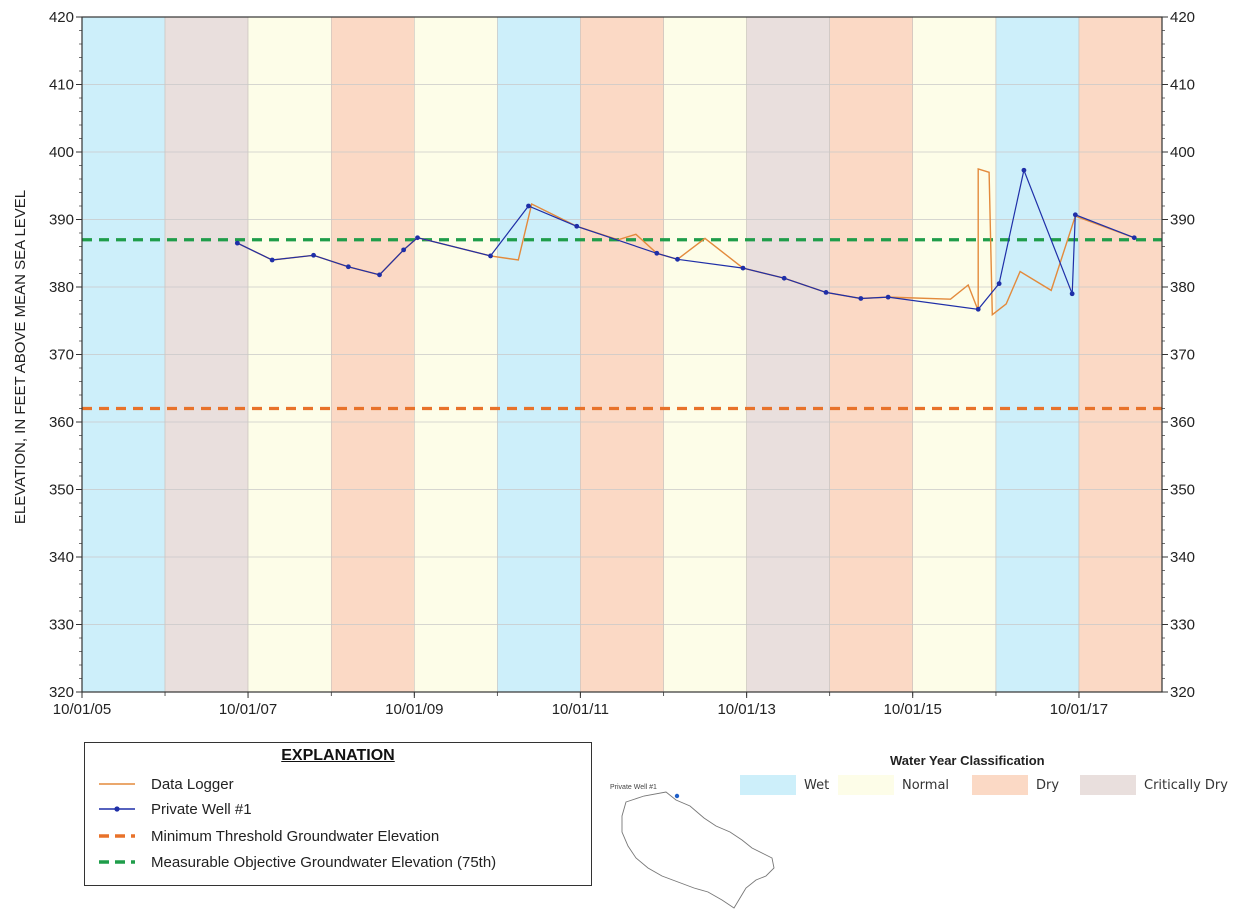 The image size is (1251, 913). What do you see at coordinates (61, 287) in the screenshot?
I see `y-tick-label-left: 380` at bounding box center [61, 287].